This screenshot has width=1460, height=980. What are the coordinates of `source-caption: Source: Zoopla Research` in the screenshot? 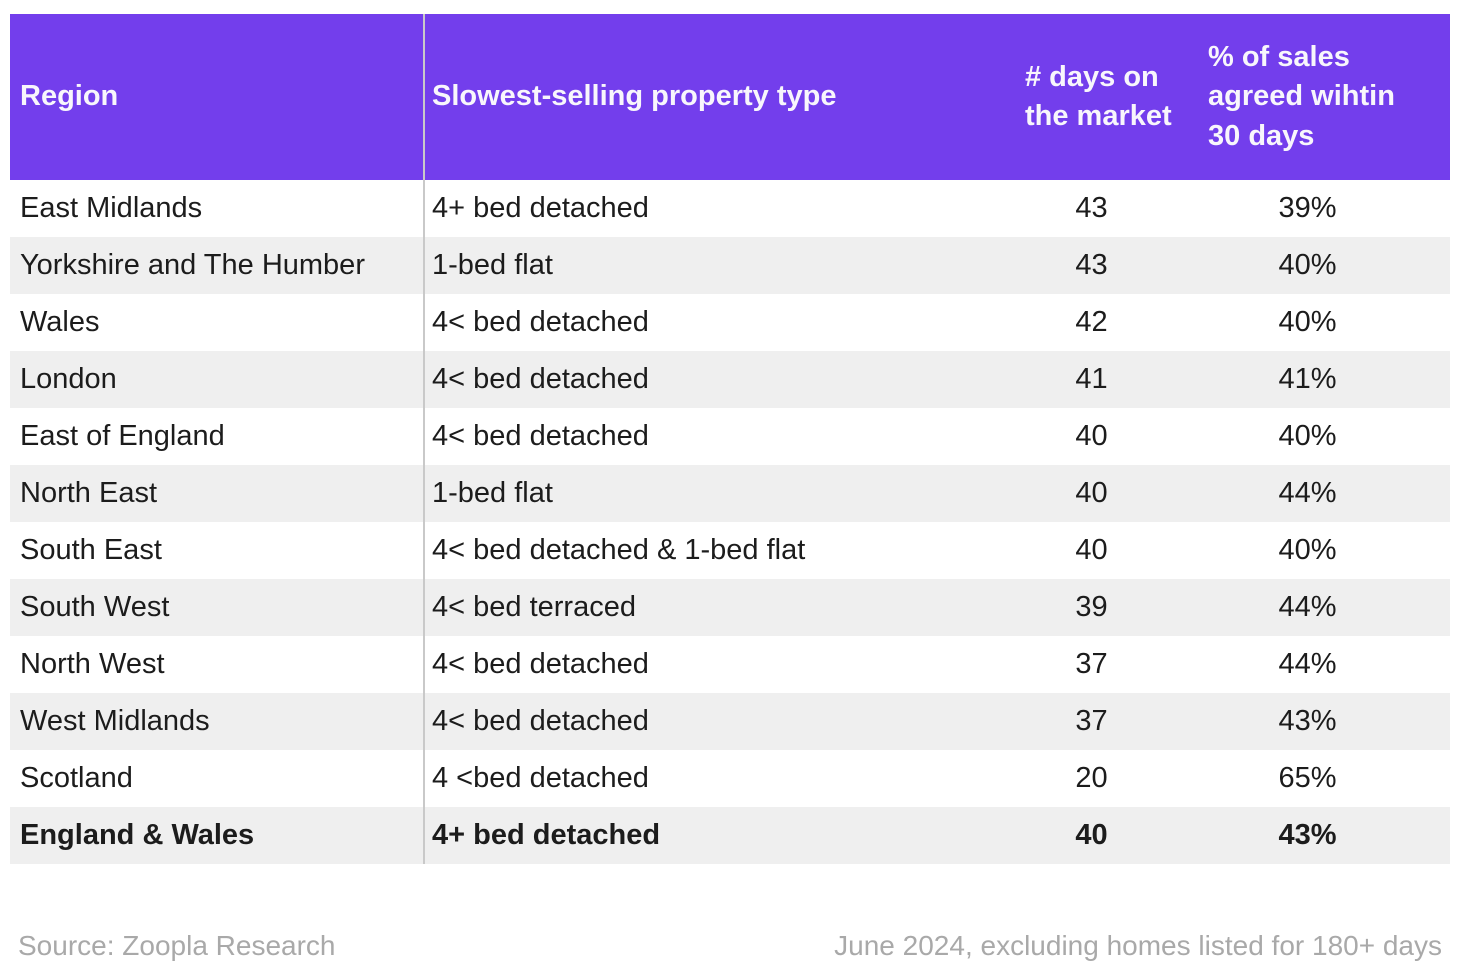 It's located at (177, 945).